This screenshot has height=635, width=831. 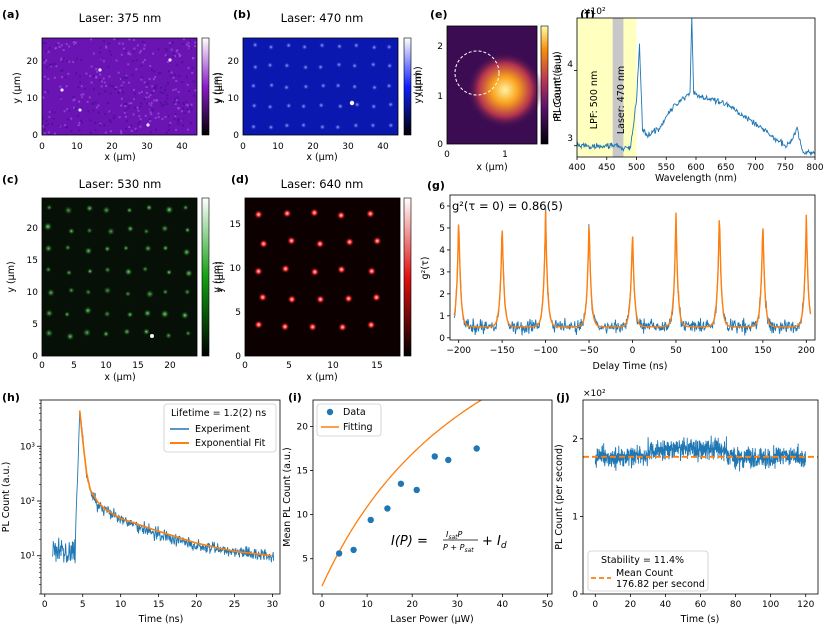 I want to click on panel-g-title: g²(τ = 0) = 0.86(5), so click(x=507, y=206).